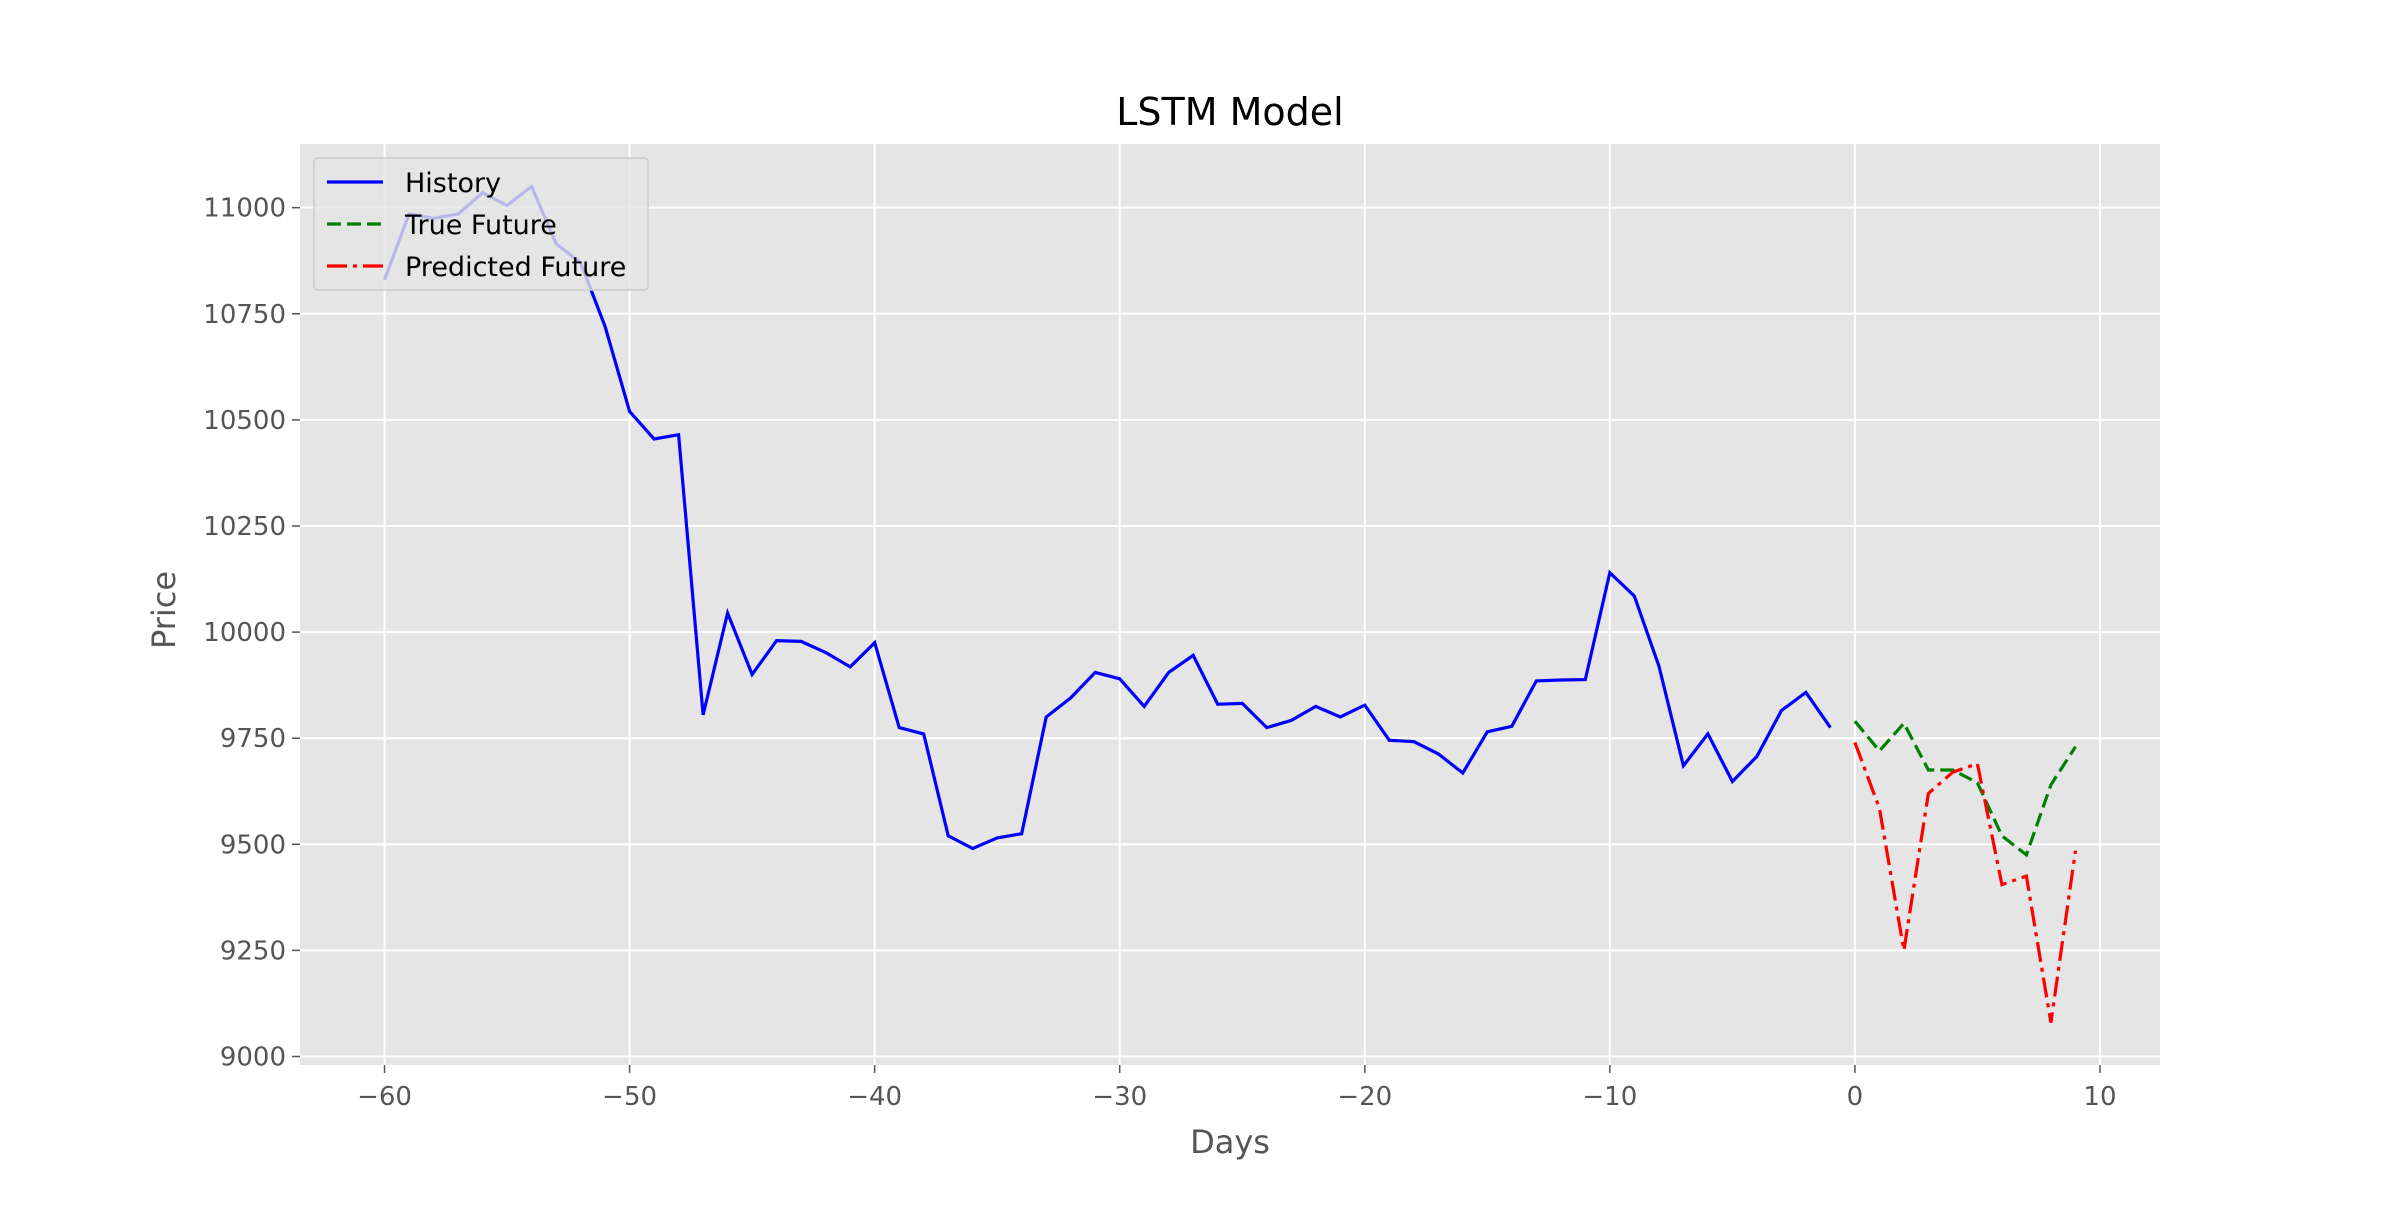 The width and height of the screenshot is (2400, 1205). What do you see at coordinates (1609, 1097) in the screenshot?
I see `x-tick-label: −10` at bounding box center [1609, 1097].